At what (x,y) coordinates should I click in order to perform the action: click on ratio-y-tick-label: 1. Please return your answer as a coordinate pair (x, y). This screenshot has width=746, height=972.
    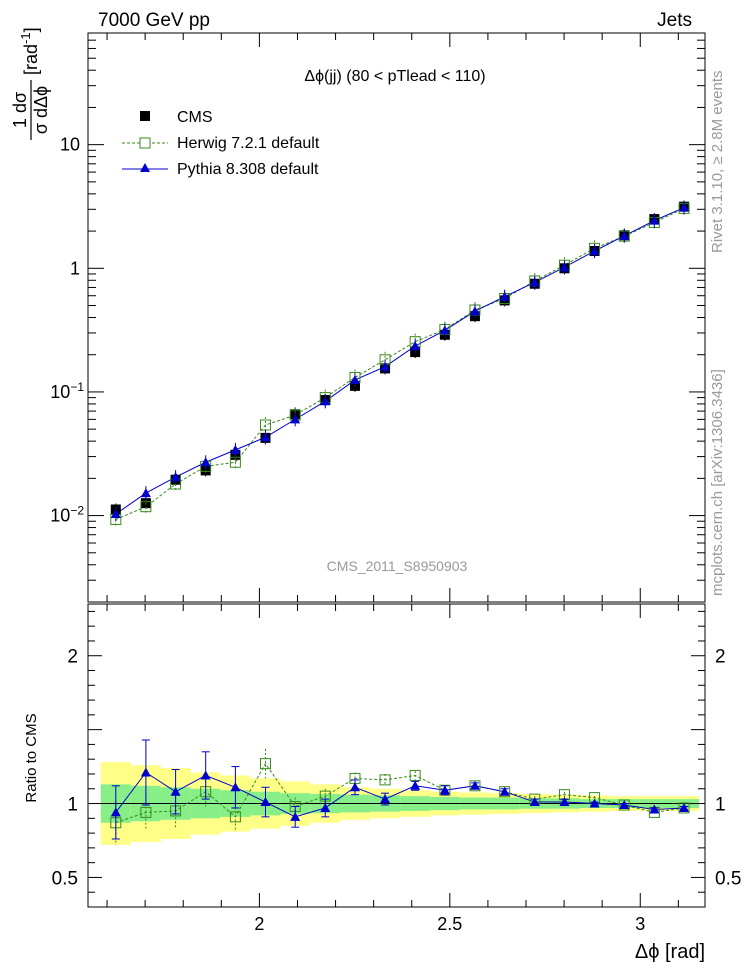
    Looking at the image, I should click on (72, 805).